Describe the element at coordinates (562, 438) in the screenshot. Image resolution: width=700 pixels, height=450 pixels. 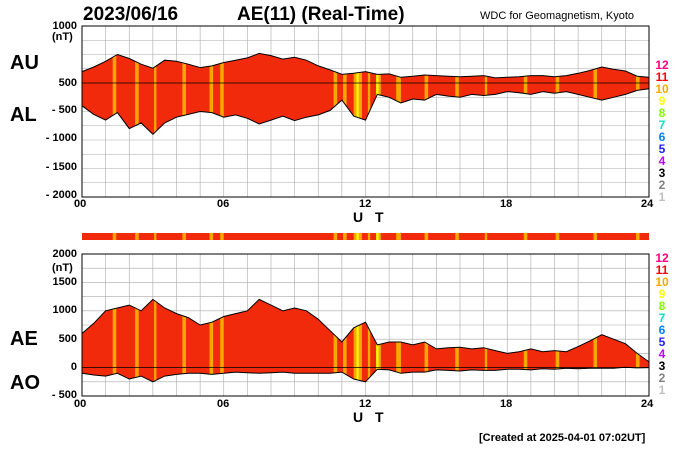
I see `created-timestamp: [Created at 2025-04-01 07:02UT]` at that location.